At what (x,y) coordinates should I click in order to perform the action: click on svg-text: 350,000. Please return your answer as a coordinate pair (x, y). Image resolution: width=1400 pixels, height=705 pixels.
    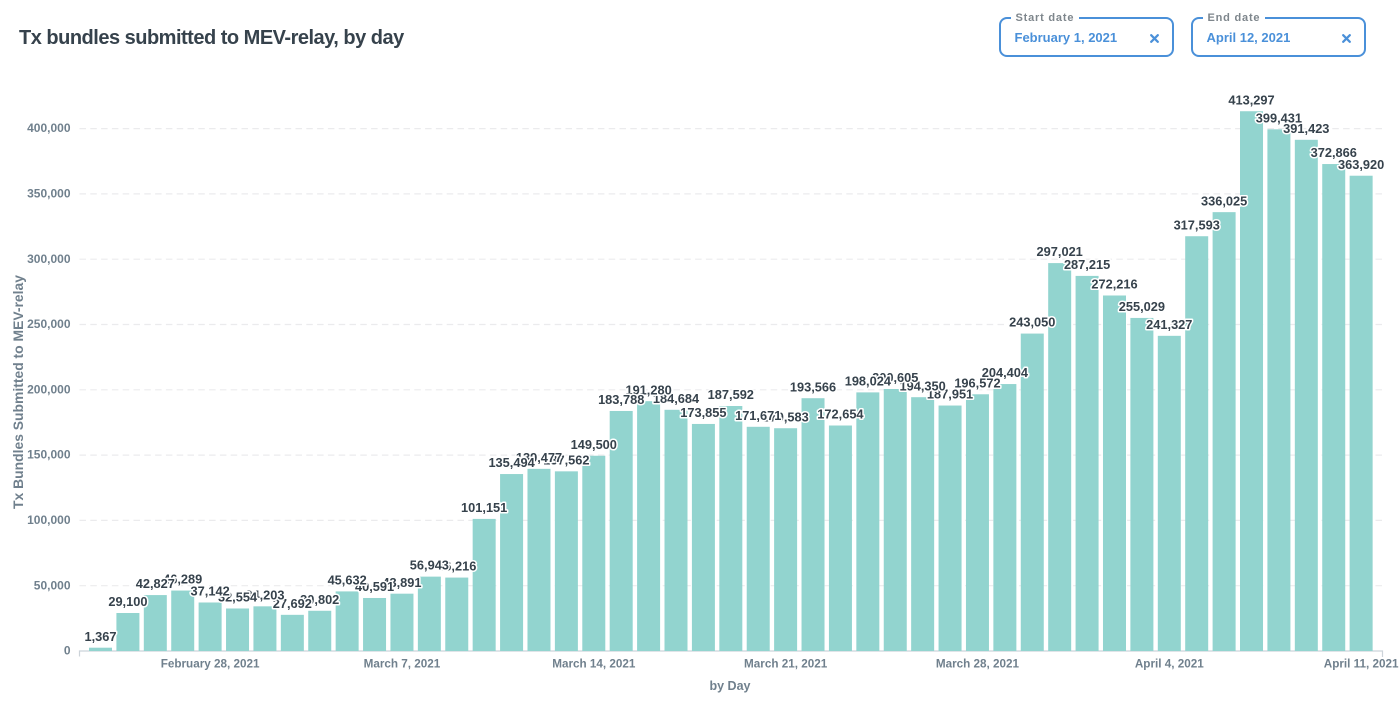
    Looking at the image, I should click on (49, 194).